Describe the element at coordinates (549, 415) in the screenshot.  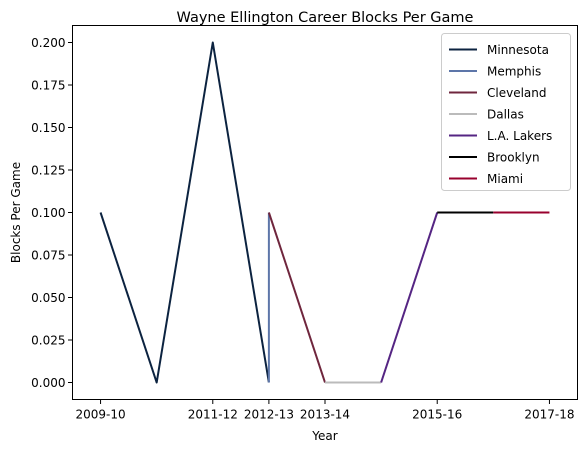
I see `x-tick-label: 2017-18` at that location.